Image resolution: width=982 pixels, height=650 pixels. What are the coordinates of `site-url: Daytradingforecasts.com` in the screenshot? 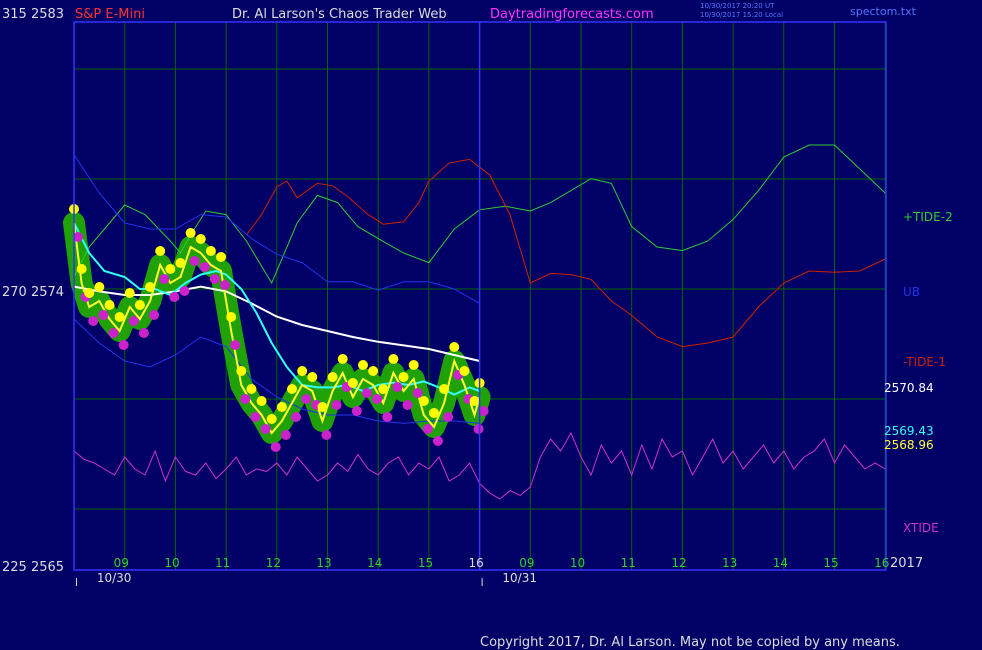 It's located at (572, 14).